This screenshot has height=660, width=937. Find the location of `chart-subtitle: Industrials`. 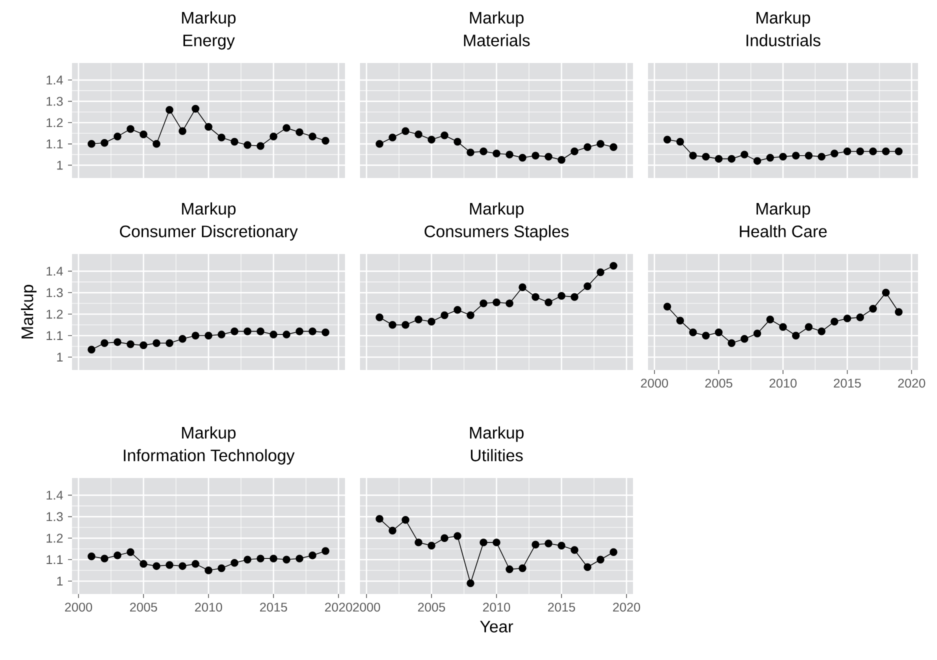

chart-subtitle: Industrials is located at coordinates (783, 40).